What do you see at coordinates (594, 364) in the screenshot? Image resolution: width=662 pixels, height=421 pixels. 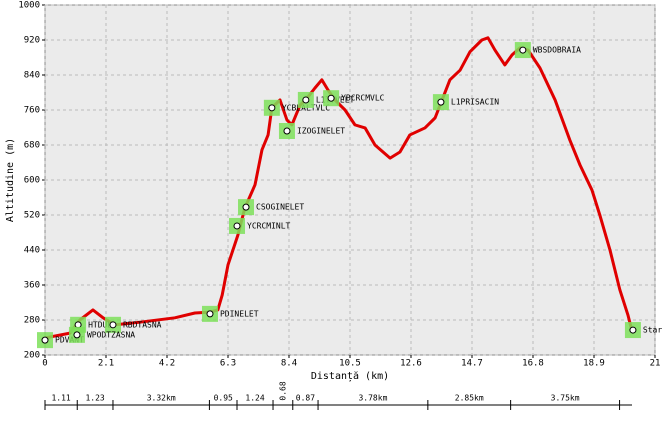 I see `x-tick-label: 18.9` at bounding box center [594, 364].